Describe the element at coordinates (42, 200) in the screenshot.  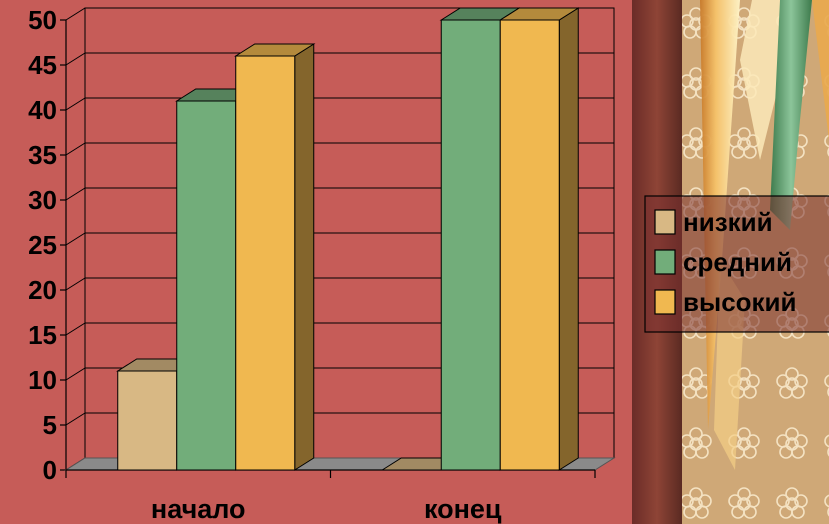
I see `y-tick-label: 30` at that location.